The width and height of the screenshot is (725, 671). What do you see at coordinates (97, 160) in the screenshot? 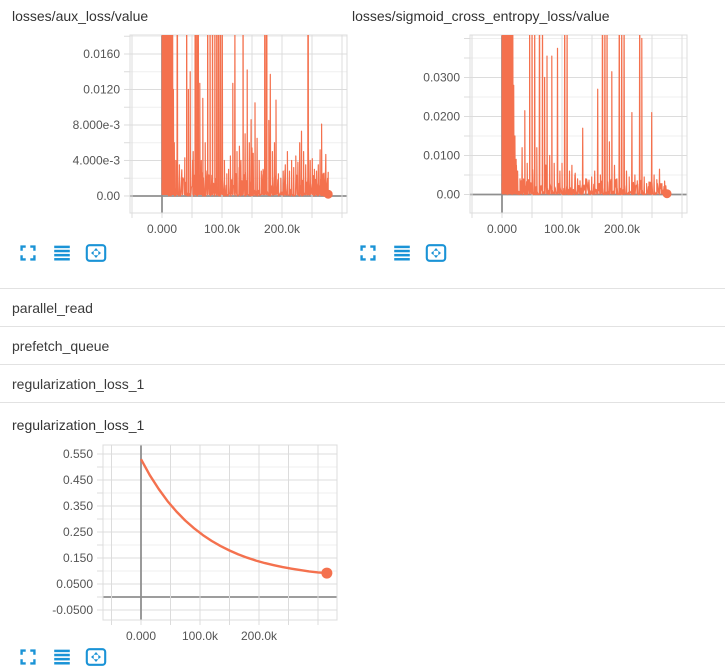
I see `svg-text: 4.000e-3` at bounding box center [97, 160].